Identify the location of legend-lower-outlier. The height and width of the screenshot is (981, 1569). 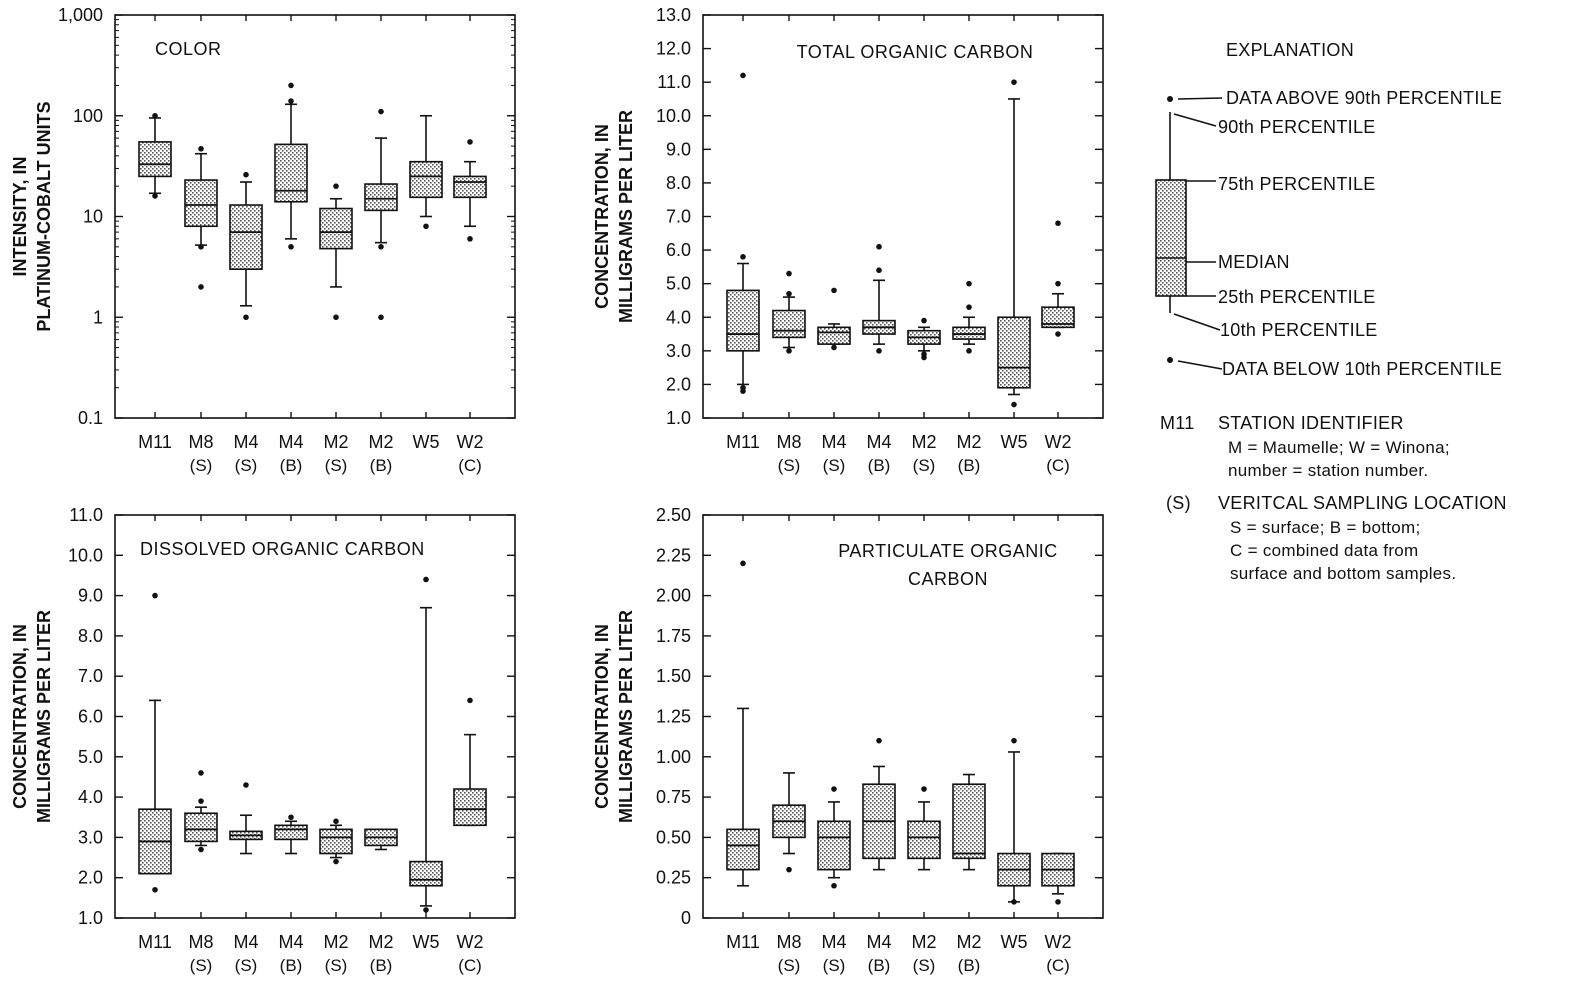
(1170, 360).